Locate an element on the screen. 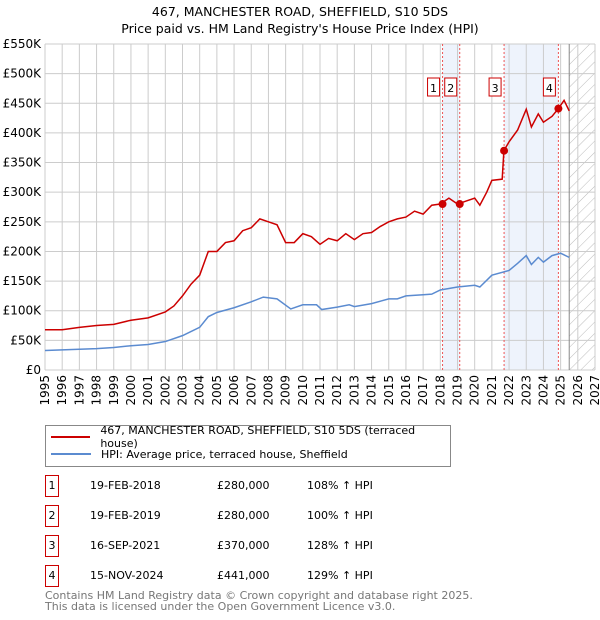 This screenshot has height=620, width=600. y-tick-label: £400K is located at coordinates (23, 133).